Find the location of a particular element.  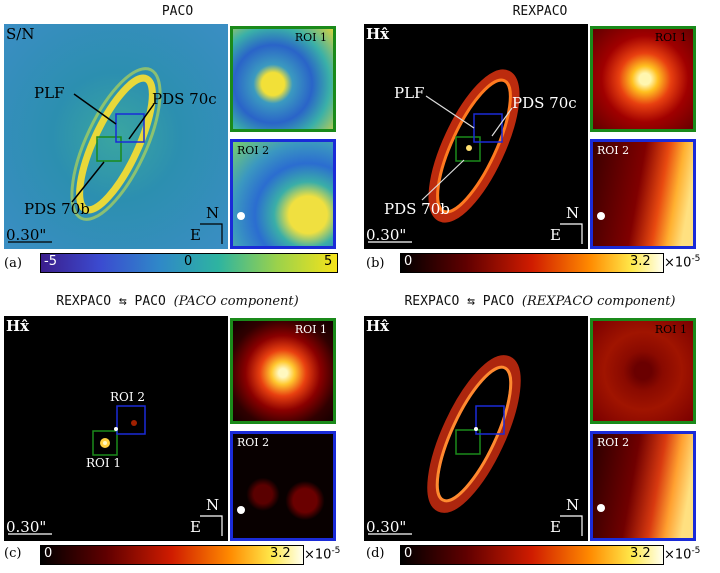

panel-b-cbar-min: 0 is located at coordinates (408, 261).